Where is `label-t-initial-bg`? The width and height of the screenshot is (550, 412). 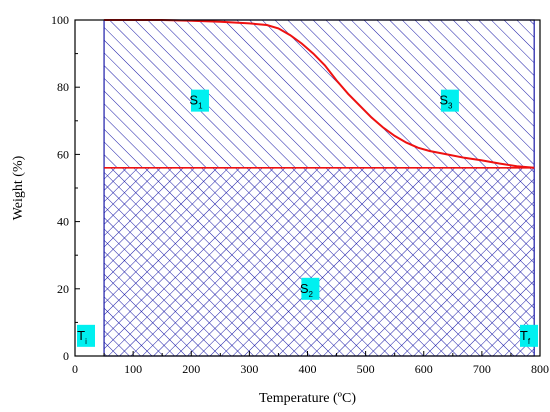 label-t-initial-bg is located at coordinates (86, 335).